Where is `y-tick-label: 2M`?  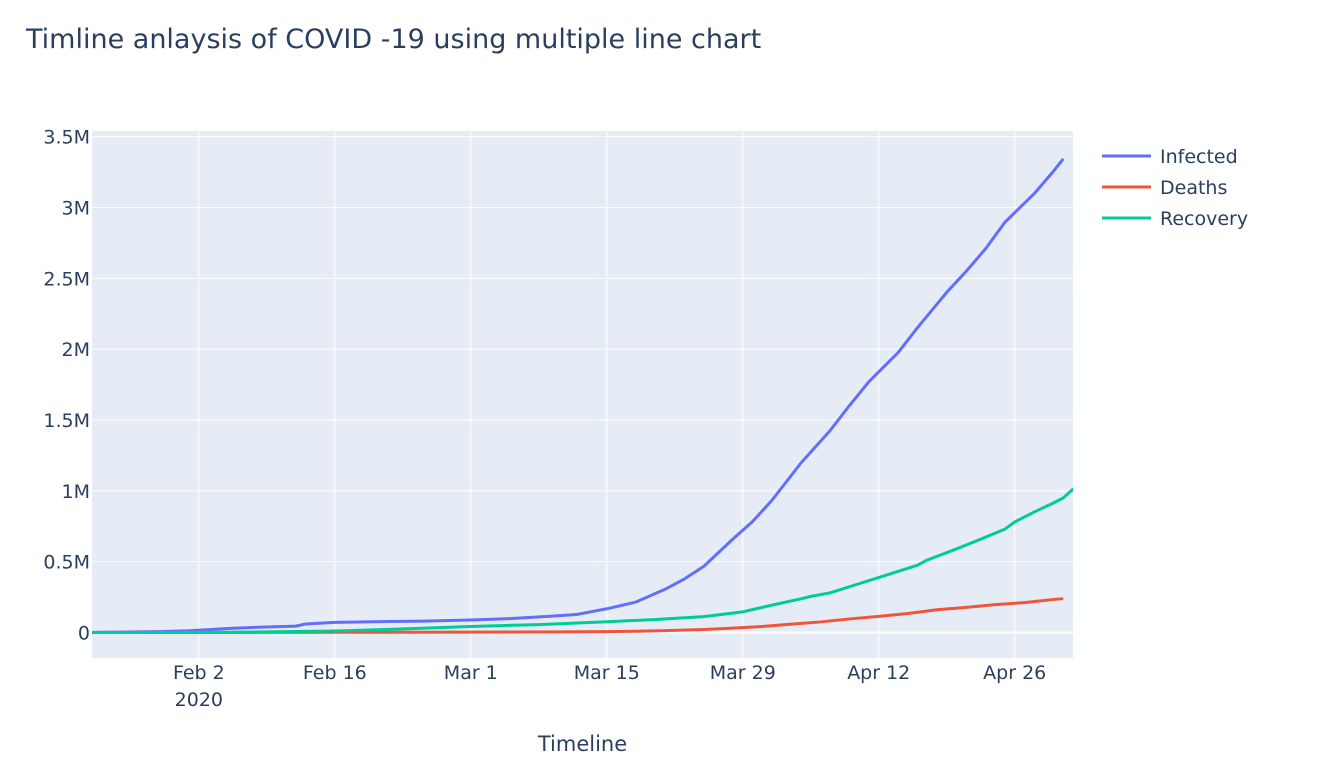
y-tick-label: 2M is located at coordinates (76, 350).